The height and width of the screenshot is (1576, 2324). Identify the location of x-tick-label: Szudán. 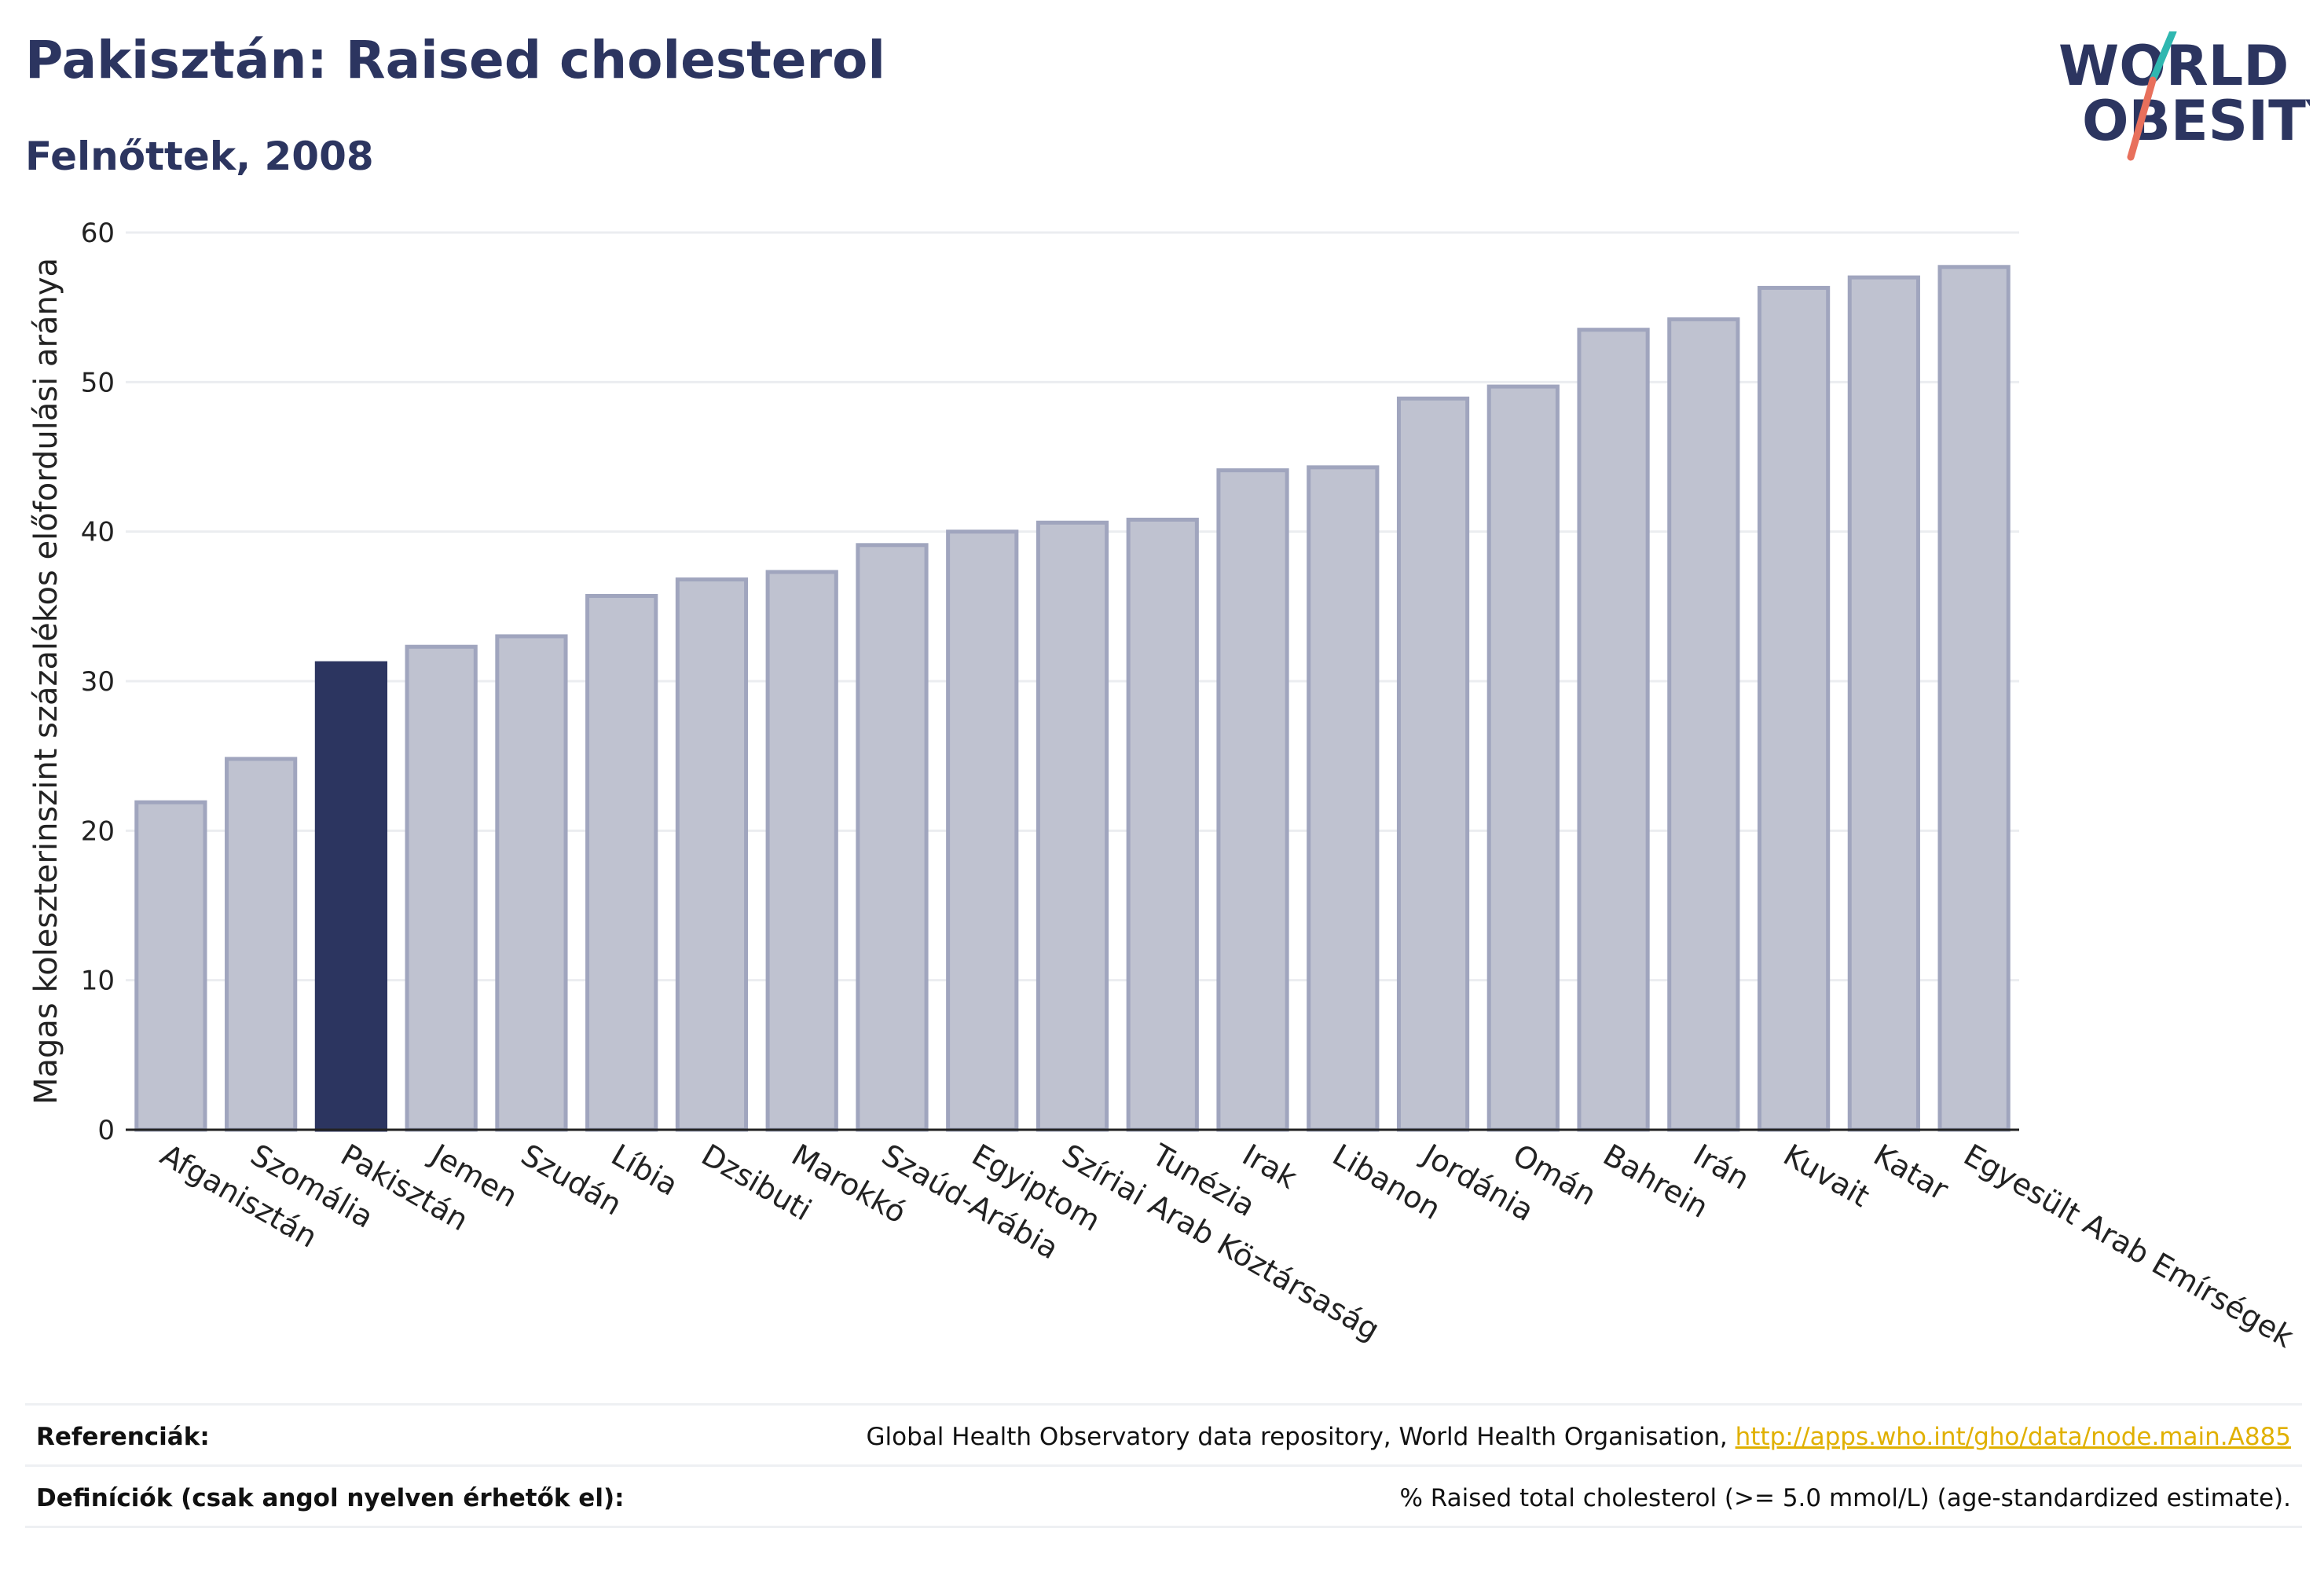
(571, 1180).